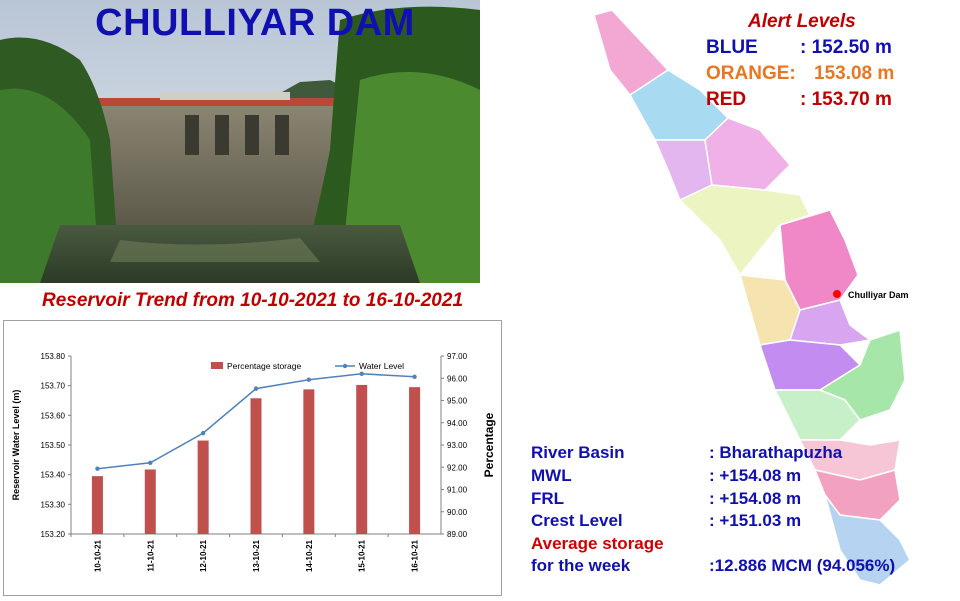 The height and width of the screenshot is (601, 960). I want to click on x-tick-label: 12-10-21, so click(203, 555).